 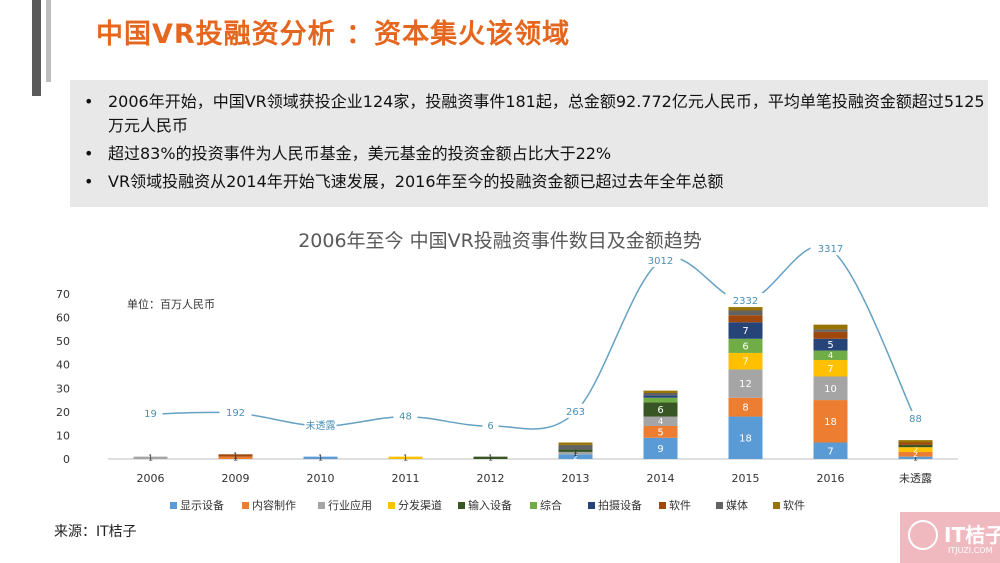 What do you see at coordinates (150, 414) in the screenshot?
I see `event-count-label: 19` at bounding box center [150, 414].